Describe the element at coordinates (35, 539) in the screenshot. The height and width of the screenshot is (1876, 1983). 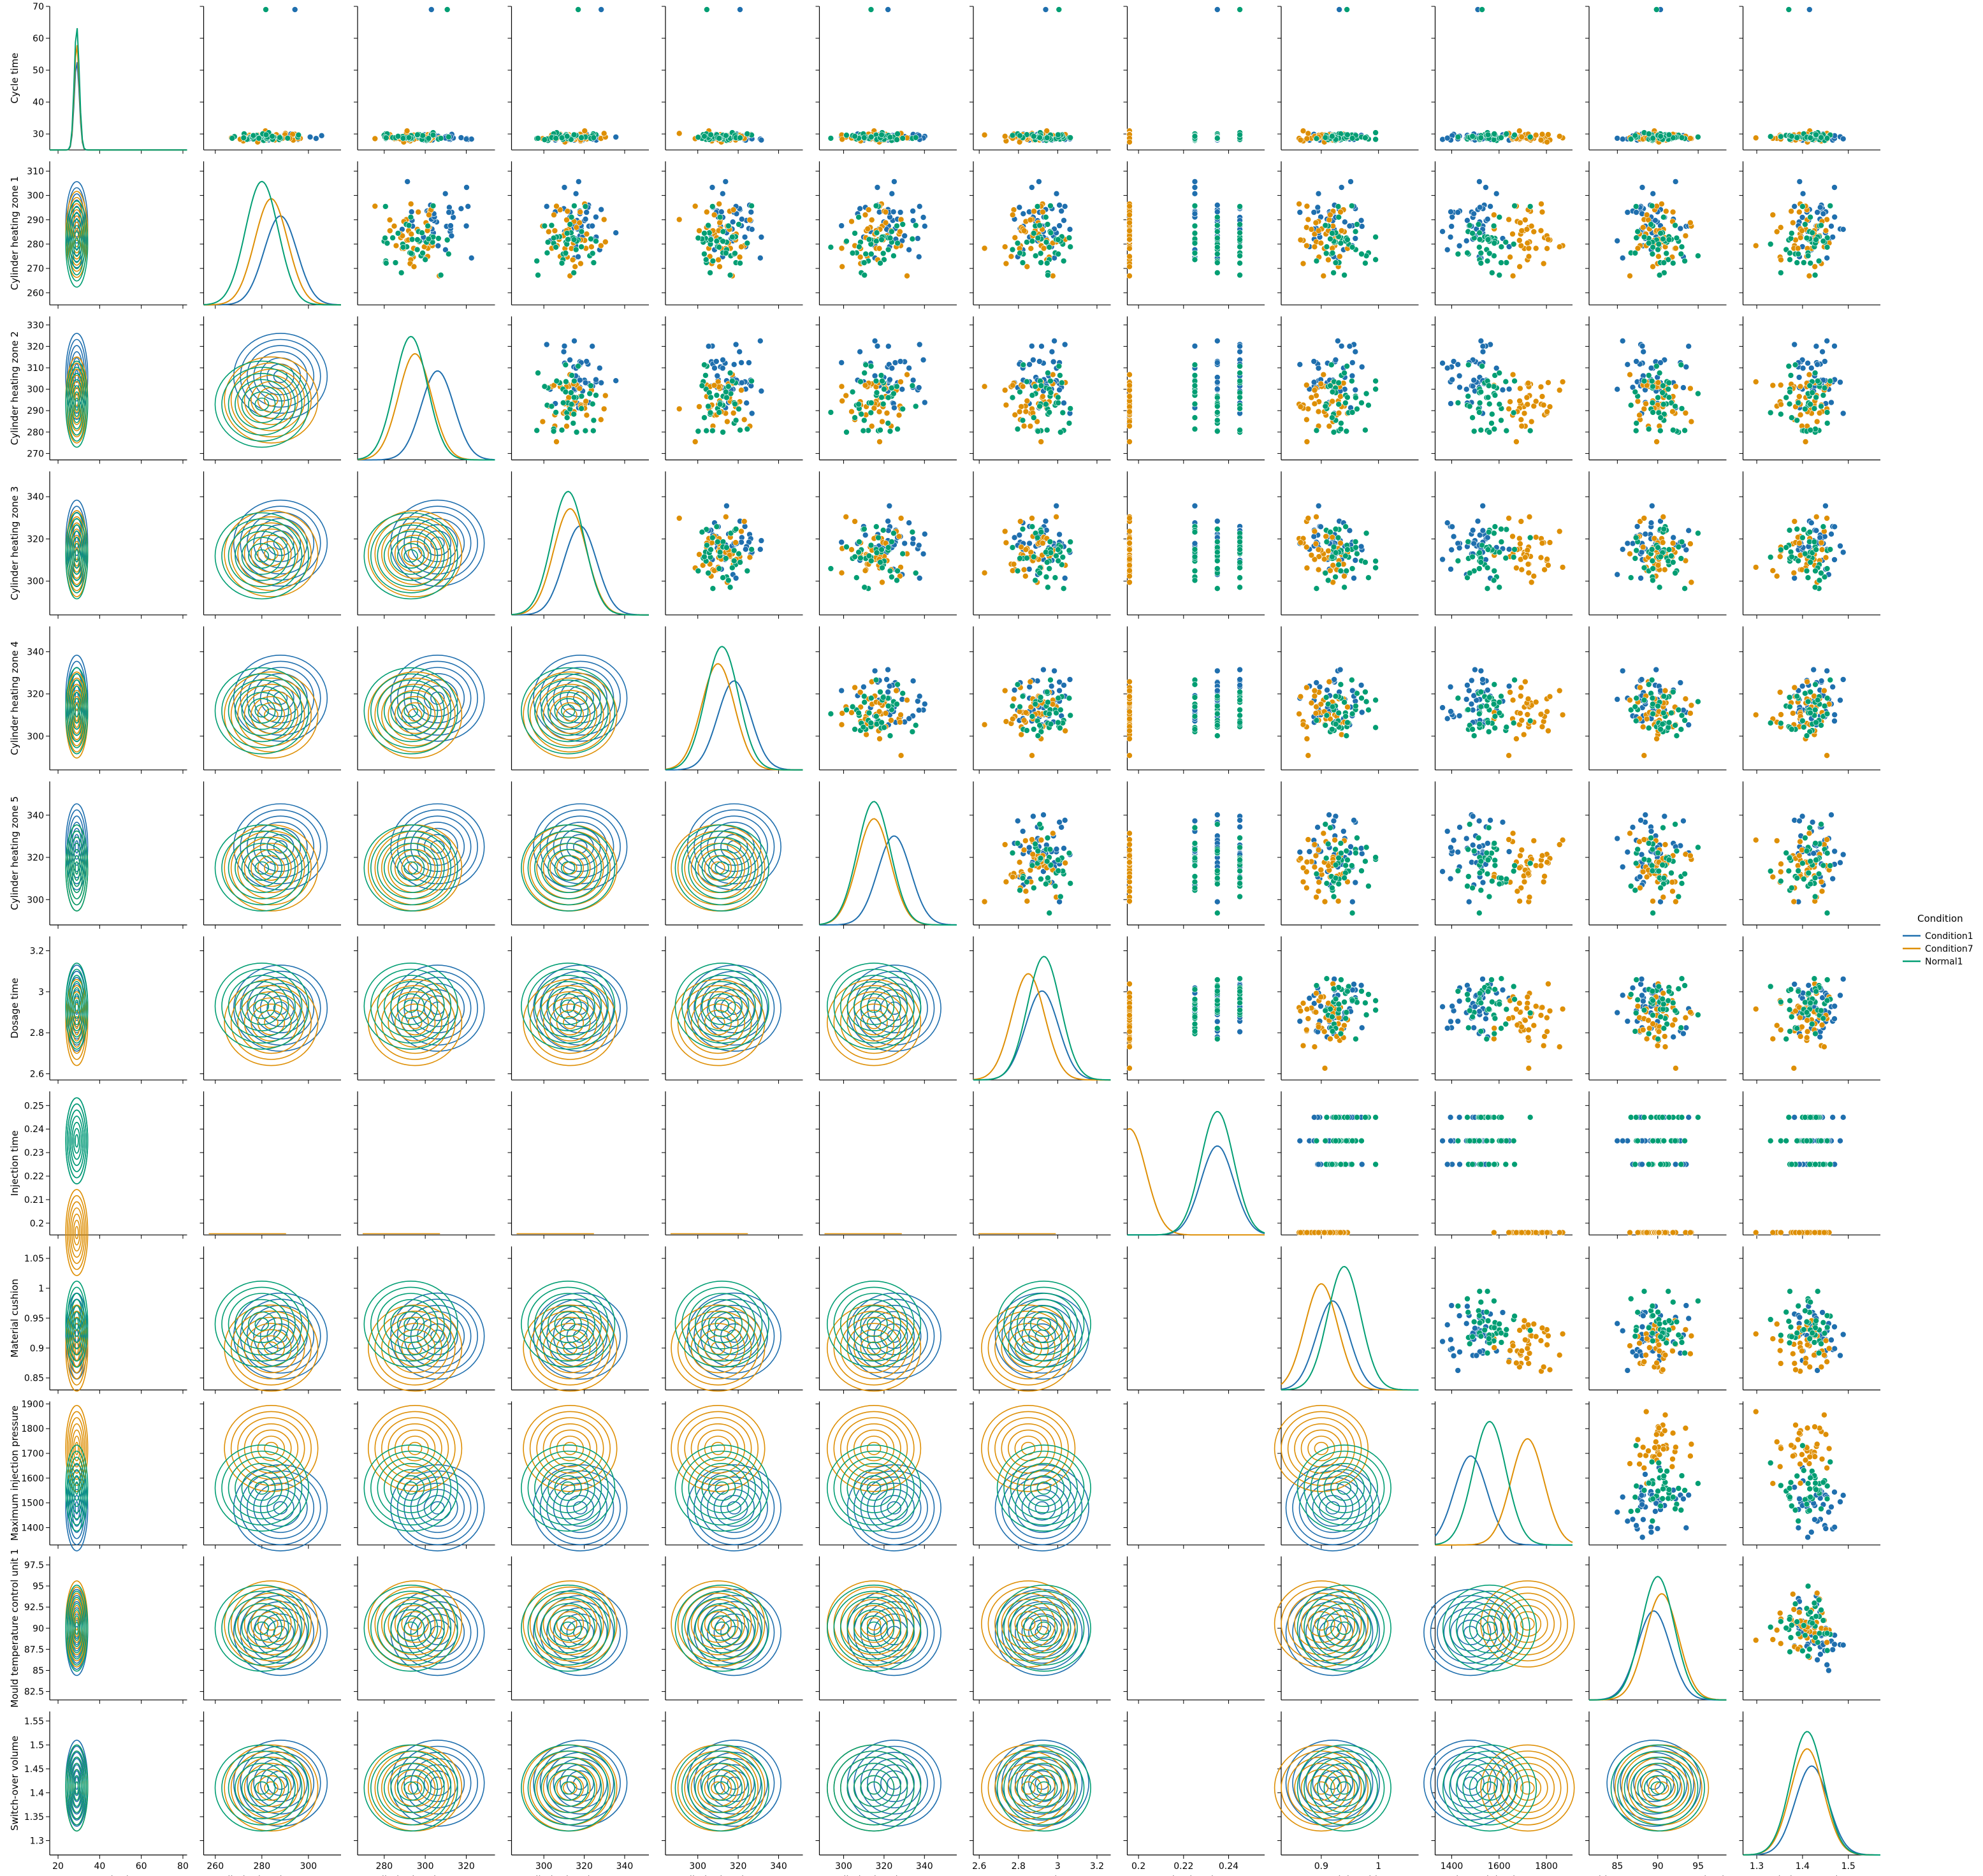
I see `y-tick-label: 320` at that location.